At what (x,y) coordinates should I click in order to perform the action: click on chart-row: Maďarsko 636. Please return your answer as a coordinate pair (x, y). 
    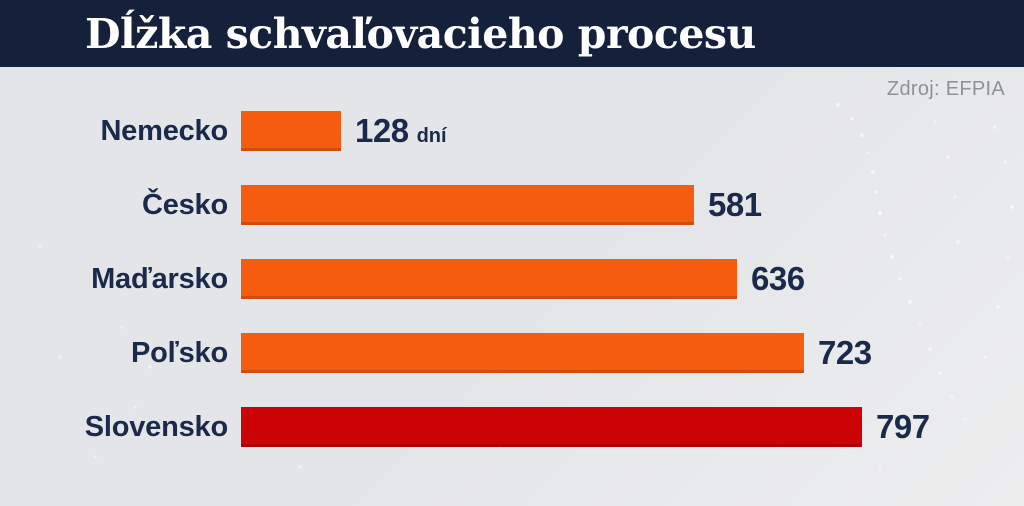
    Looking at the image, I should click on (489, 279).